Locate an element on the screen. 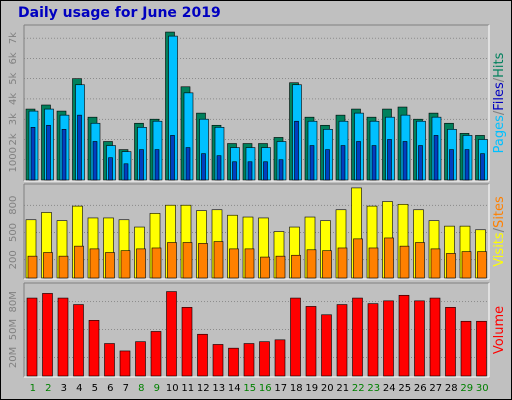 Image resolution: width=512 pixels, height=400 pixels. x-tick-label: 5 is located at coordinates (95, 388).